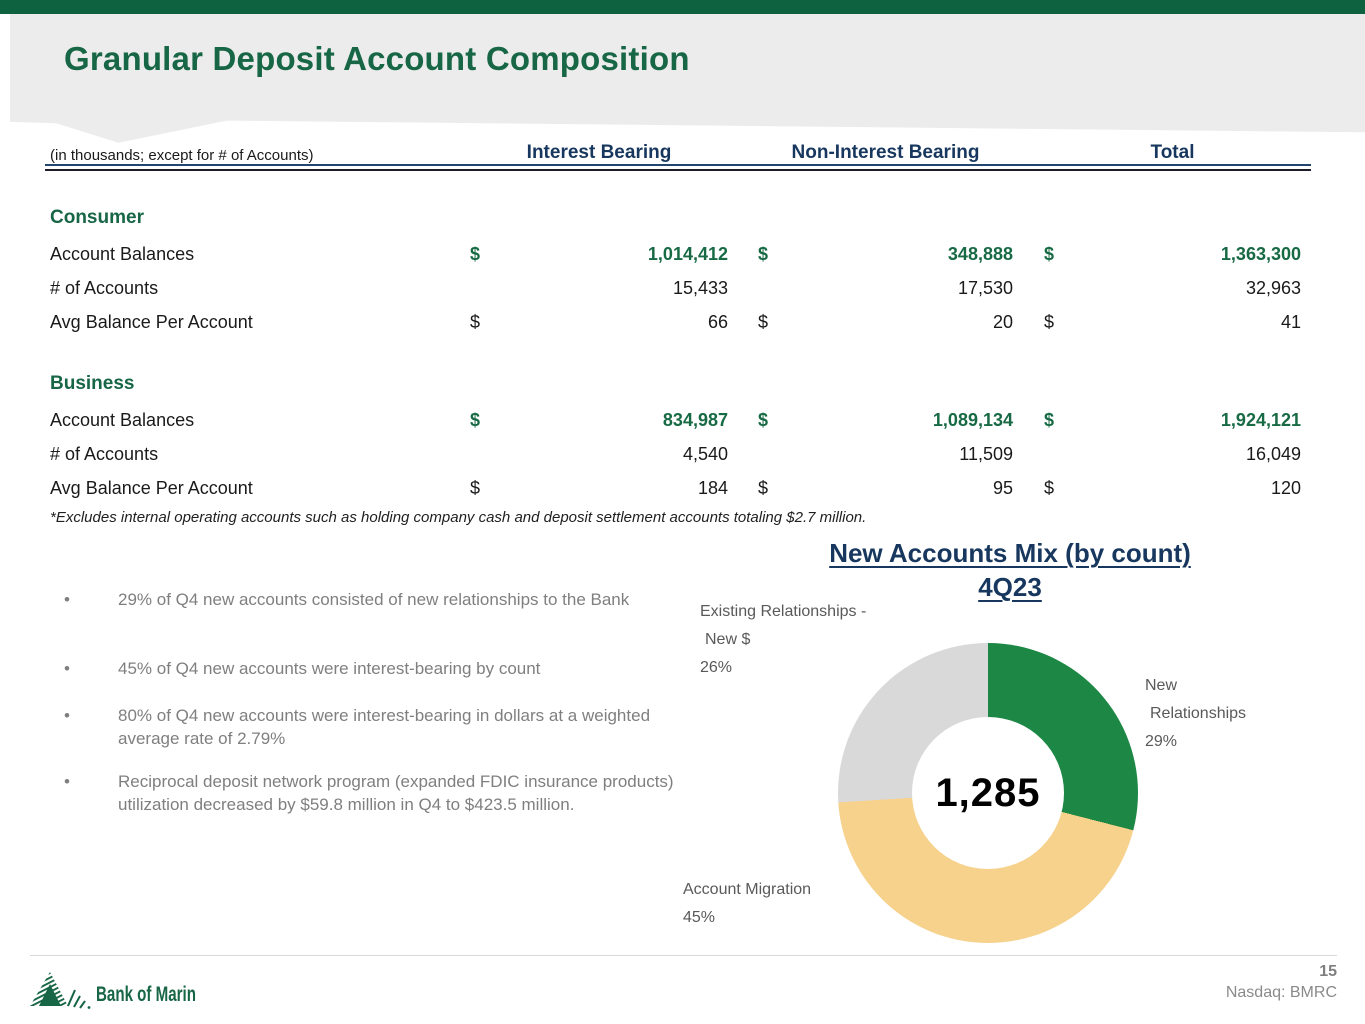  I want to click on top-accent-bar, so click(682, 7).